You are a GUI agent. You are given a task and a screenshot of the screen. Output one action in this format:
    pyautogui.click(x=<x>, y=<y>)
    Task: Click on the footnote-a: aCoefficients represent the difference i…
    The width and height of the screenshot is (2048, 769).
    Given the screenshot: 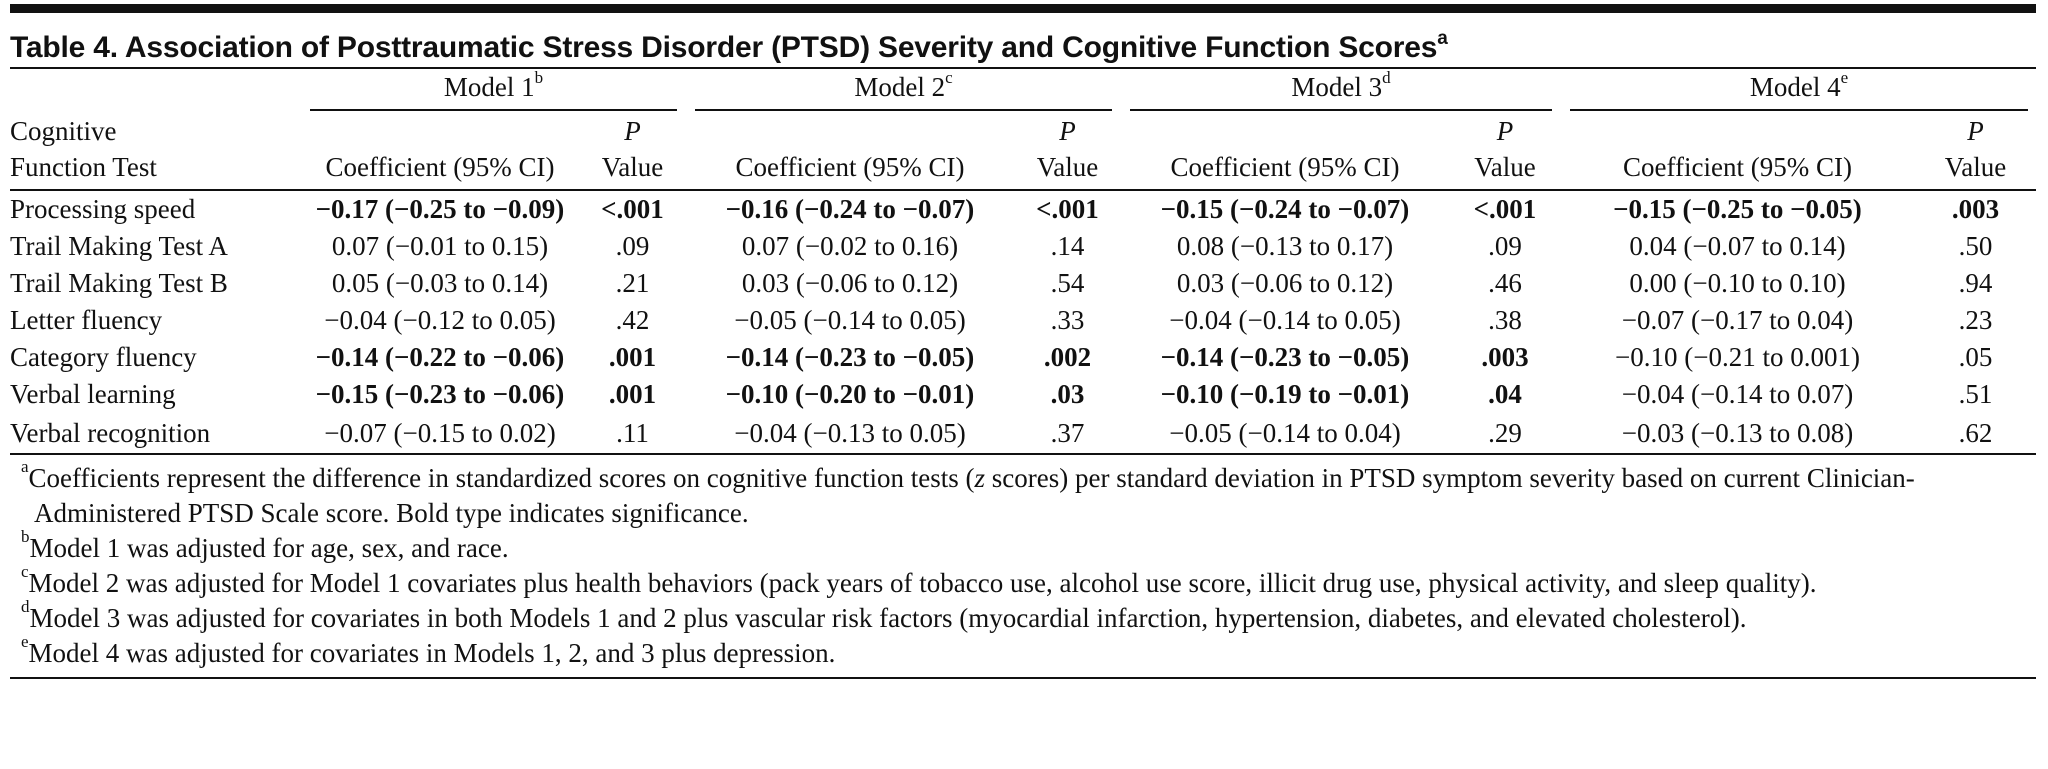 What is the action you would take?
    pyautogui.click(x=1023, y=494)
    